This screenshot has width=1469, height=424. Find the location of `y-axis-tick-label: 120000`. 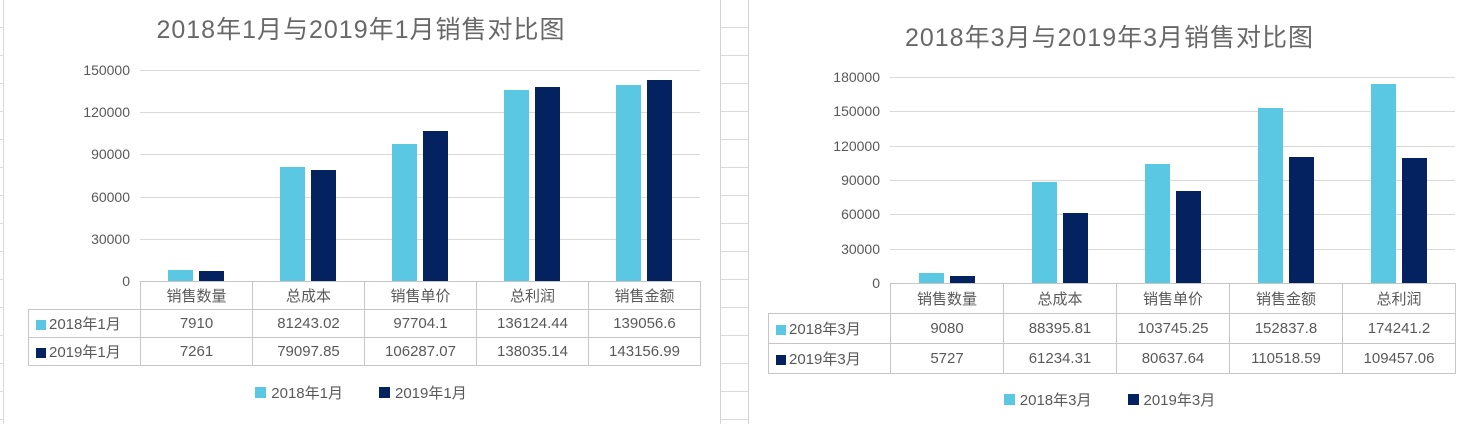

y-axis-tick-label: 120000 is located at coordinates (856, 146).